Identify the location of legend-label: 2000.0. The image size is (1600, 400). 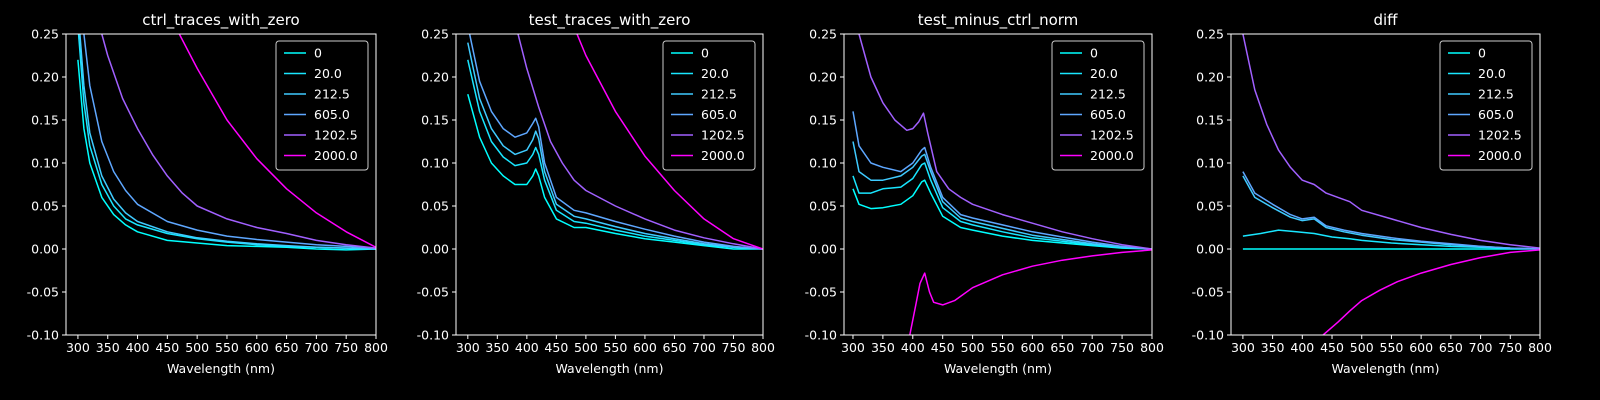
(336, 155).